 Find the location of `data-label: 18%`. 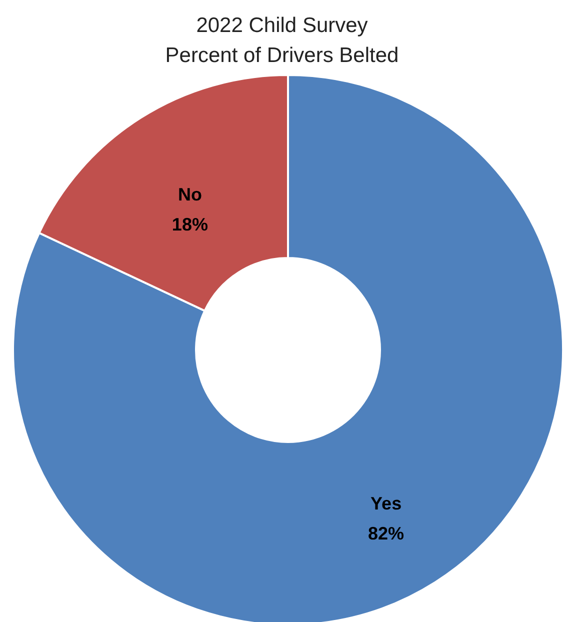

data-label: 18% is located at coordinates (190, 224).